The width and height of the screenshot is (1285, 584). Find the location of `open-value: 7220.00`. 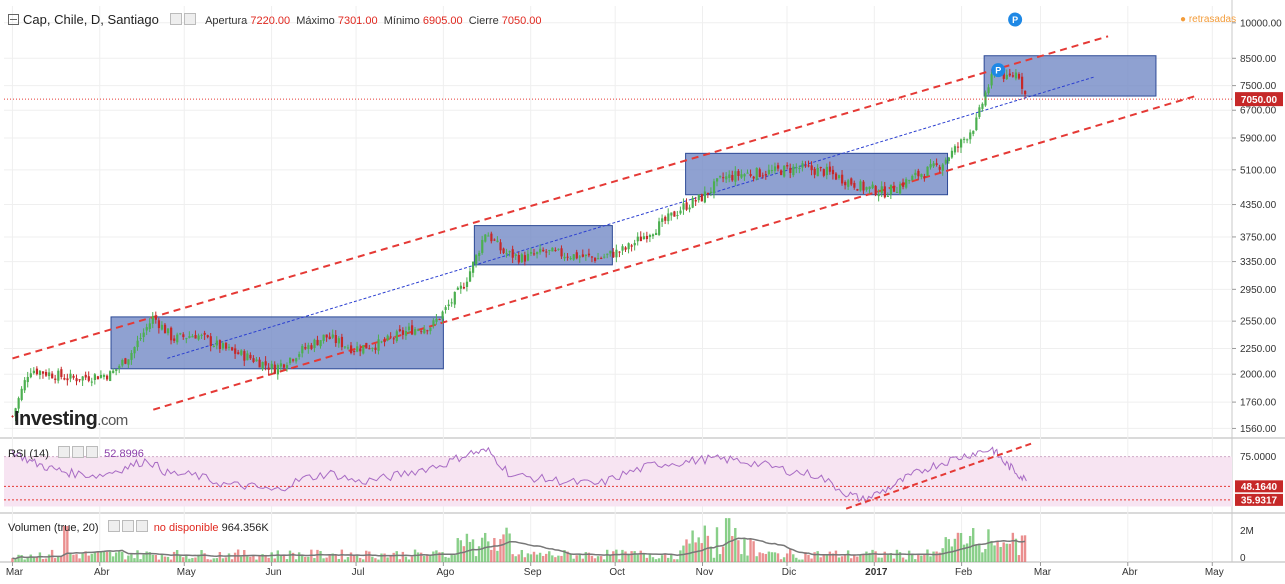

open-value: 7220.00 is located at coordinates (270, 21).